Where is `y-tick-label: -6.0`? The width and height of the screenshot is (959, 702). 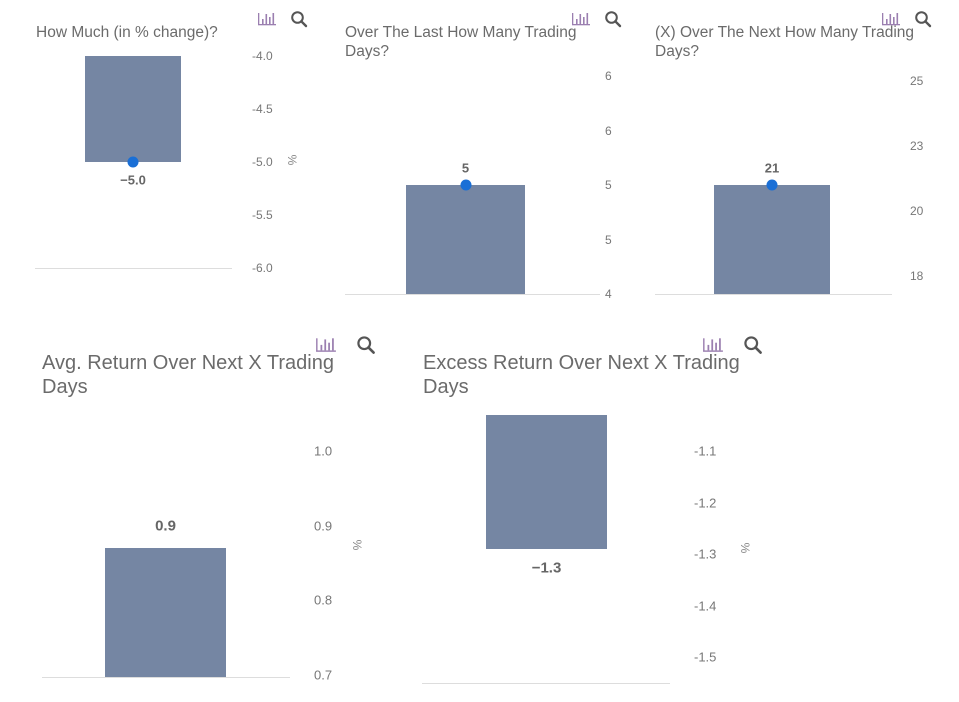
y-tick-label: -6.0 is located at coordinates (262, 268).